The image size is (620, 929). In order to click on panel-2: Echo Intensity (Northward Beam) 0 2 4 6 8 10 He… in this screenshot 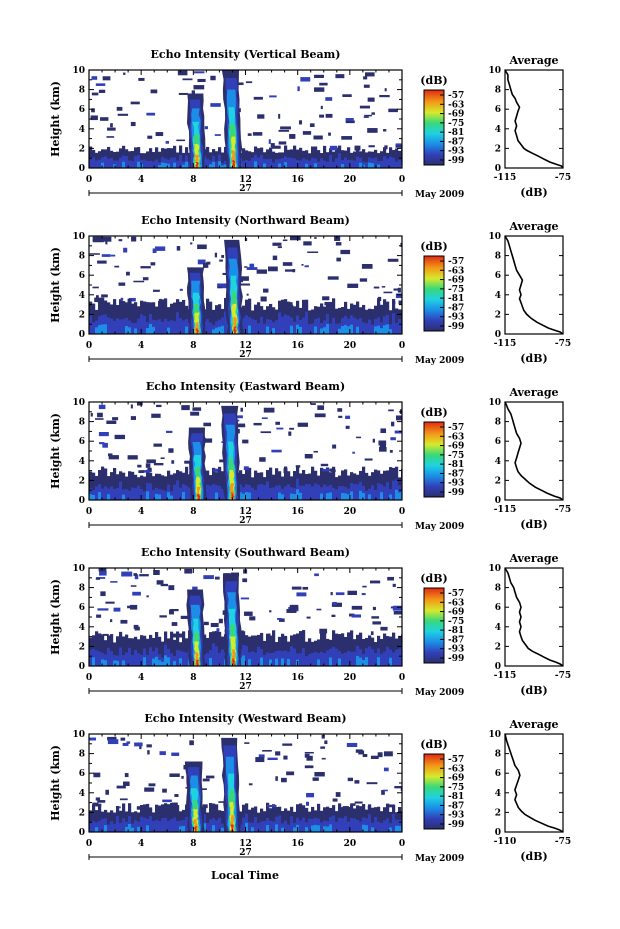, I will do `click(310, 290)`.